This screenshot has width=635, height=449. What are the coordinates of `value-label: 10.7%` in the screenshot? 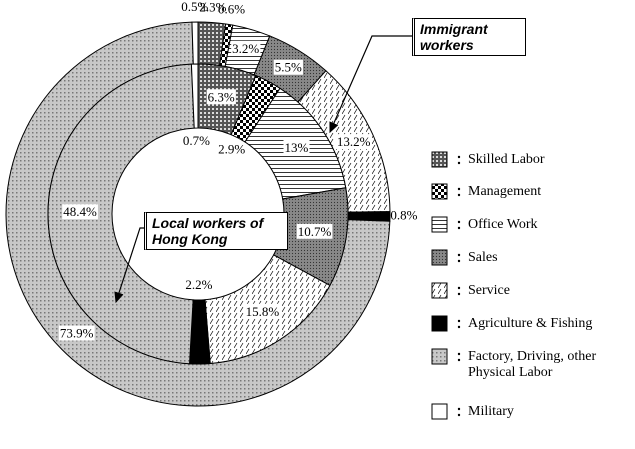 It's located at (315, 231).